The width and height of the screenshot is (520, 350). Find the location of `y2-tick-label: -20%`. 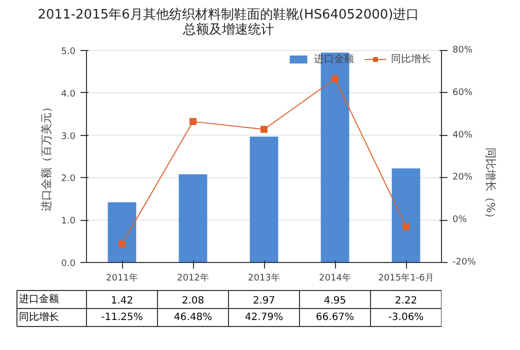

y2-tick-label: -20% is located at coordinates (464, 263).